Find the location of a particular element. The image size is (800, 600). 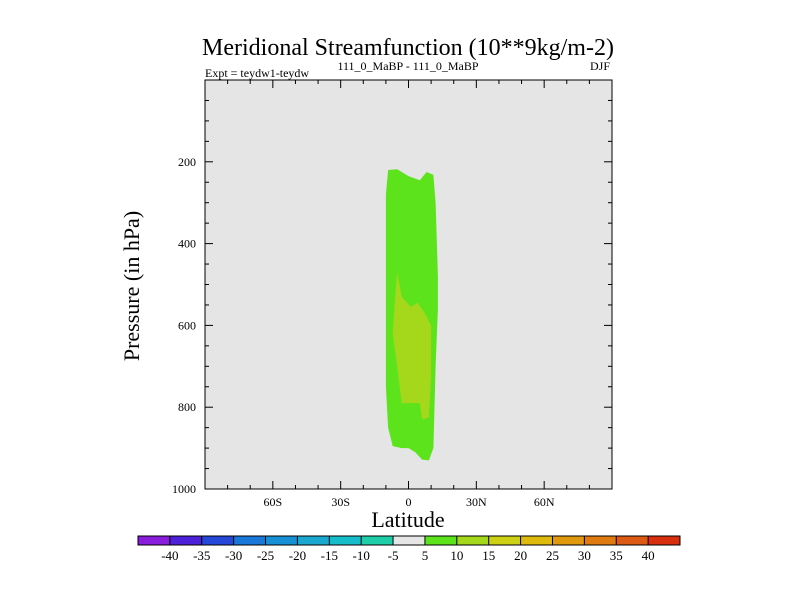

y-tick-label: 1000 is located at coordinates (184, 489).